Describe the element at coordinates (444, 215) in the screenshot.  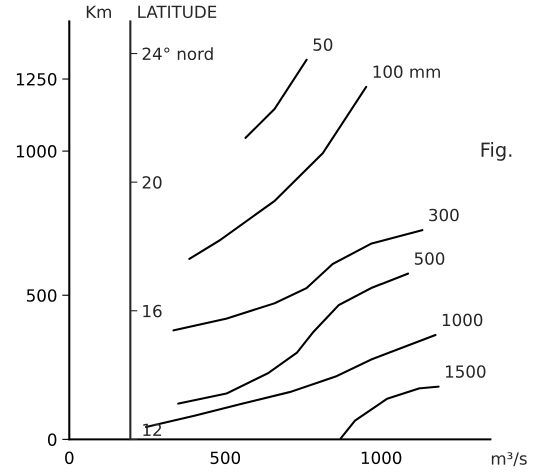
I see `series-label: 300` at that location.